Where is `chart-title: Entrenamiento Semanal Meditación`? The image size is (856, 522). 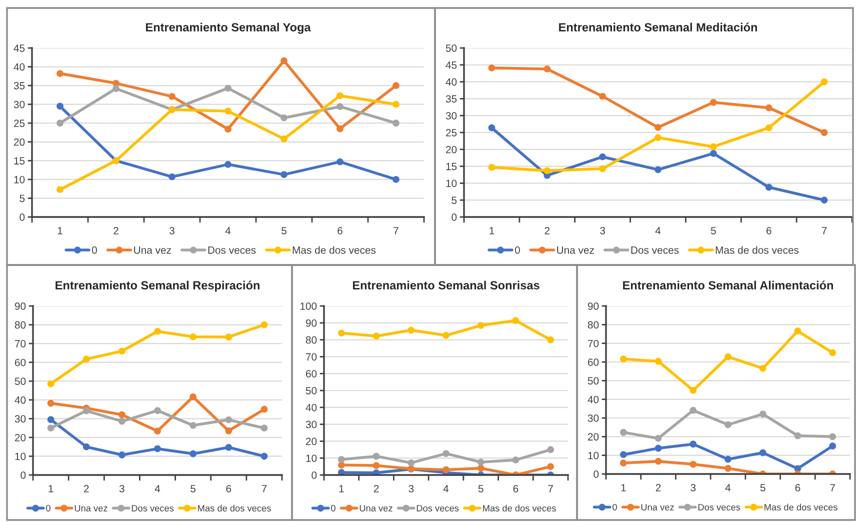 chart-title: Entrenamiento Semanal Meditación is located at coordinates (658, 27).